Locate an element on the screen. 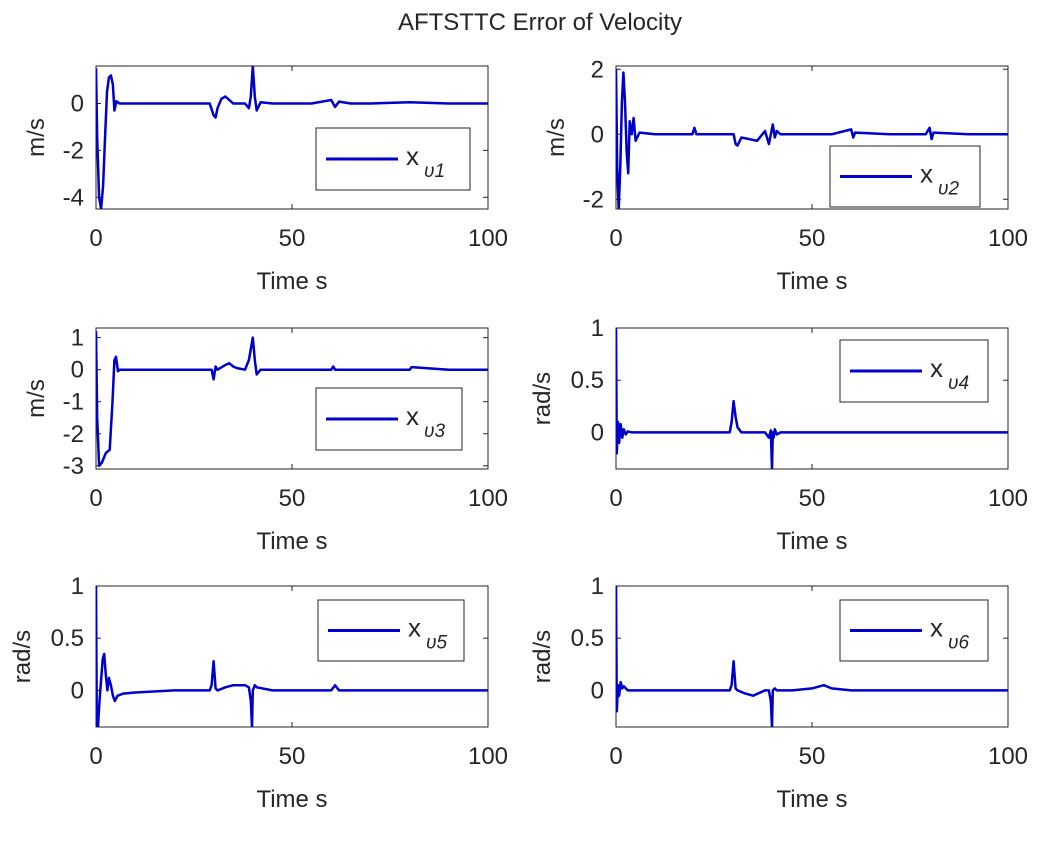  figure-title: AFTSTTC Error of Velocity is located at coordinates (540, 22).